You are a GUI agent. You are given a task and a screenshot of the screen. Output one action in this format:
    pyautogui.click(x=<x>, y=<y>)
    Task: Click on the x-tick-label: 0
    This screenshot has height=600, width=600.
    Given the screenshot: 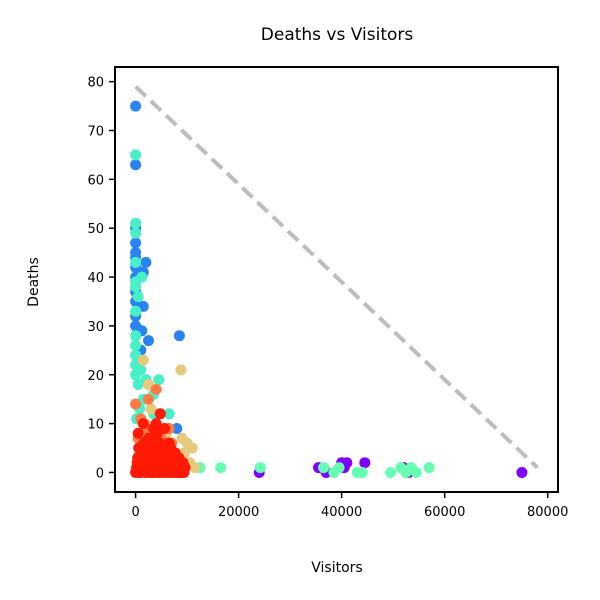 What is the action you would take?
    pyautogui.click(x=135, y=512)
    